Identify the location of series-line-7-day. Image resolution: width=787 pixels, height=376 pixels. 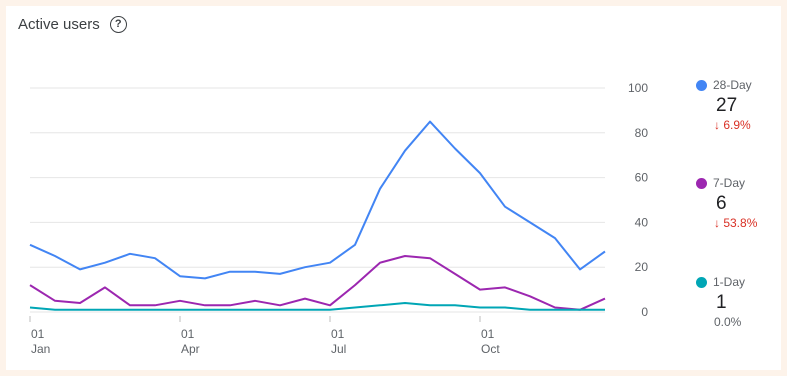
(317, 283).